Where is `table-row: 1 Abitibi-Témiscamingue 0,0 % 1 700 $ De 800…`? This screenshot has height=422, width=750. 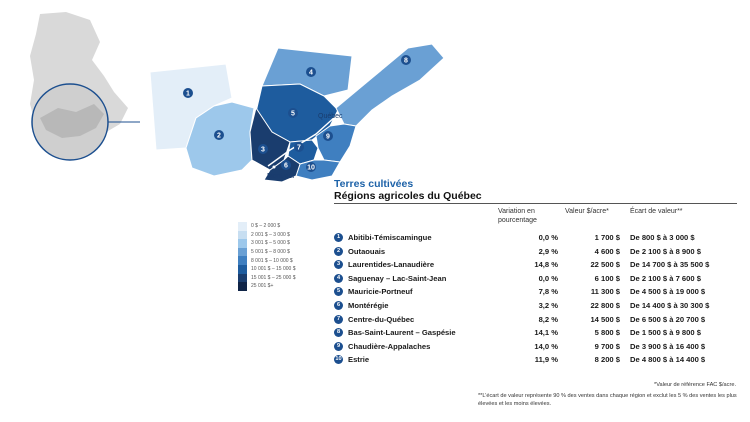 table-row: 1 Abitibi-Témiscamingue 0,0 % 1 700 $ De 800… is located at coordinates (539, 239).